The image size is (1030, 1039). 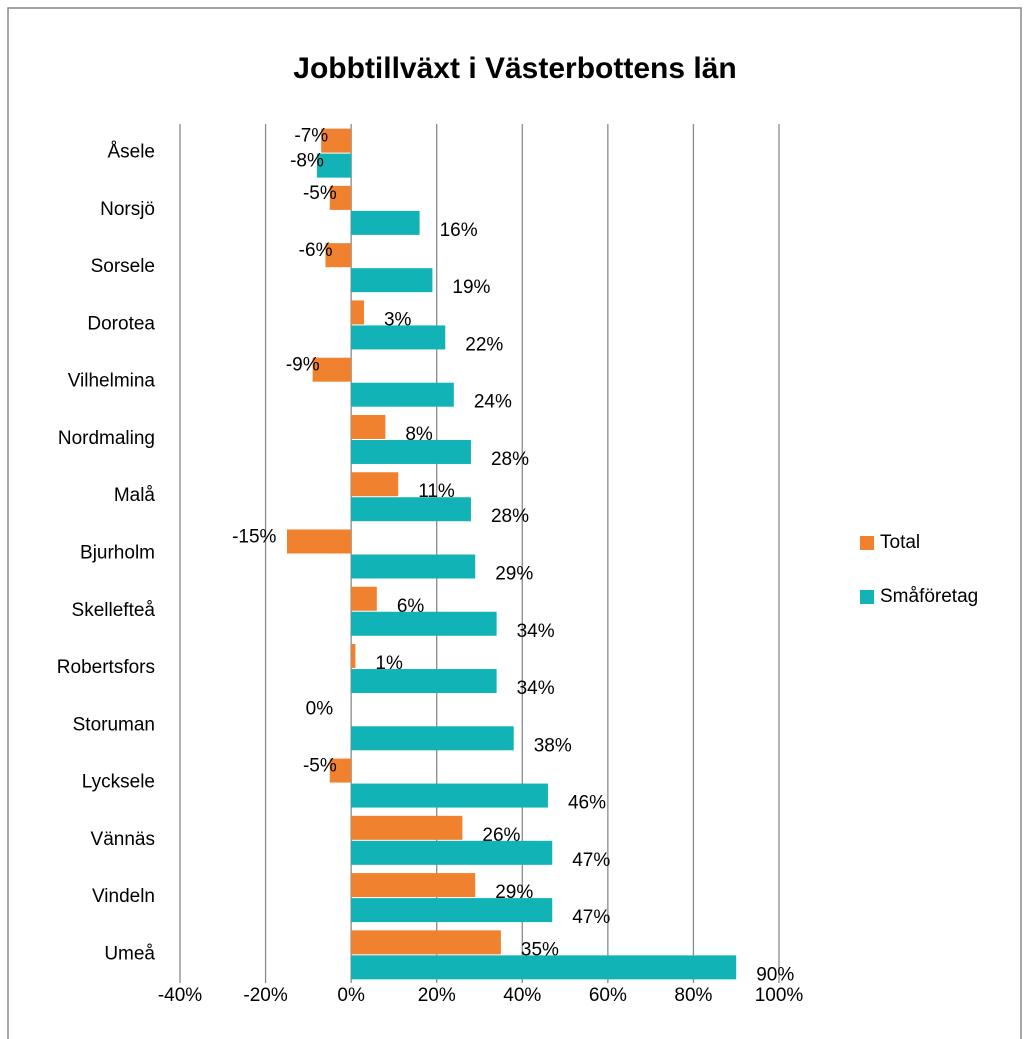 I want to click on y-tick-label: Vilhelmina, so click(x=112, y=381).